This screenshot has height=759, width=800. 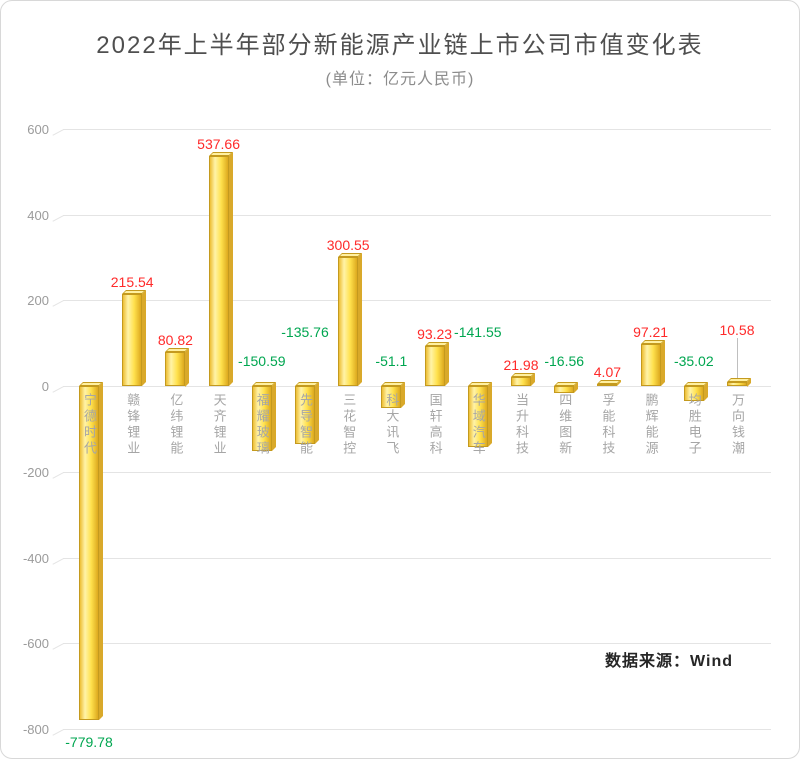 I want to click on category-label: 鹏辉能源, so click(x=651, y=425).